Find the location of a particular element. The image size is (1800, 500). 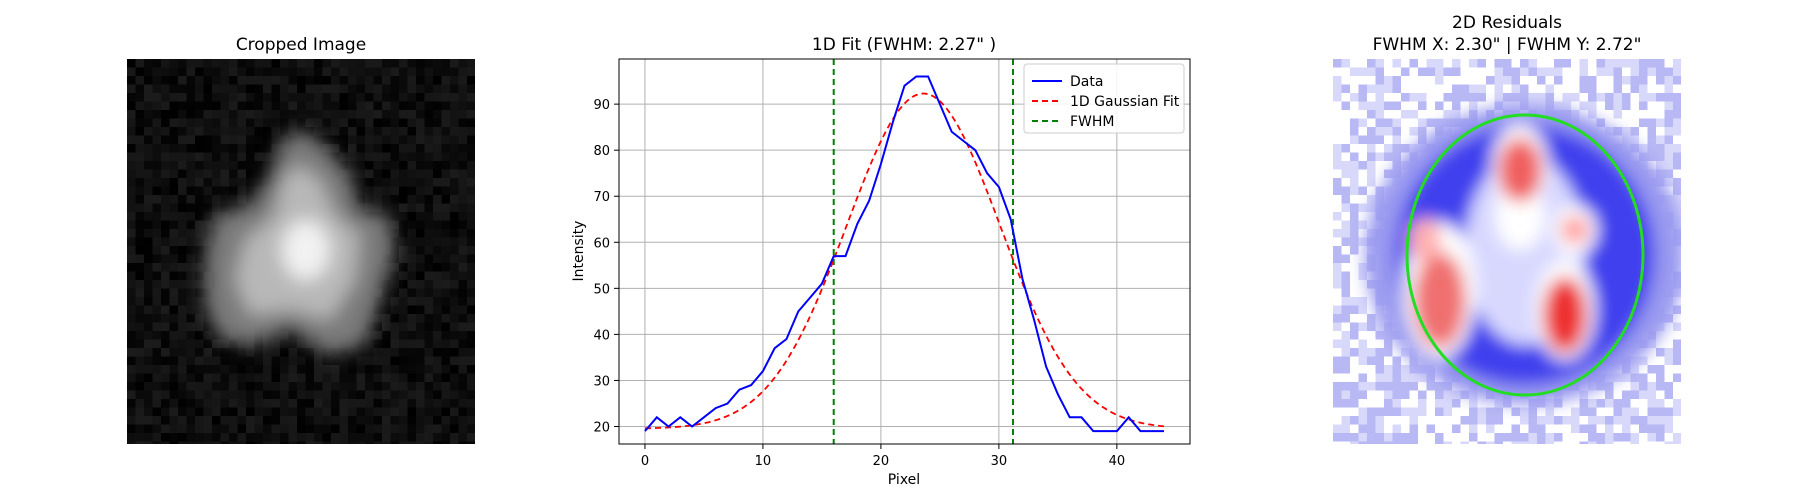

x-tick-label: 30 is located at coordinates (999, 461).